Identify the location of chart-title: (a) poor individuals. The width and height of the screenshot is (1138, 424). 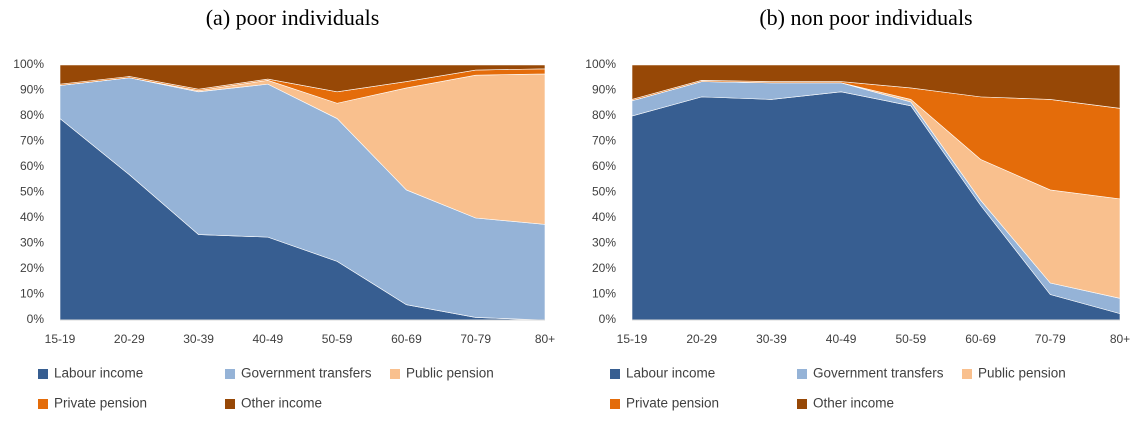
(293, 17).